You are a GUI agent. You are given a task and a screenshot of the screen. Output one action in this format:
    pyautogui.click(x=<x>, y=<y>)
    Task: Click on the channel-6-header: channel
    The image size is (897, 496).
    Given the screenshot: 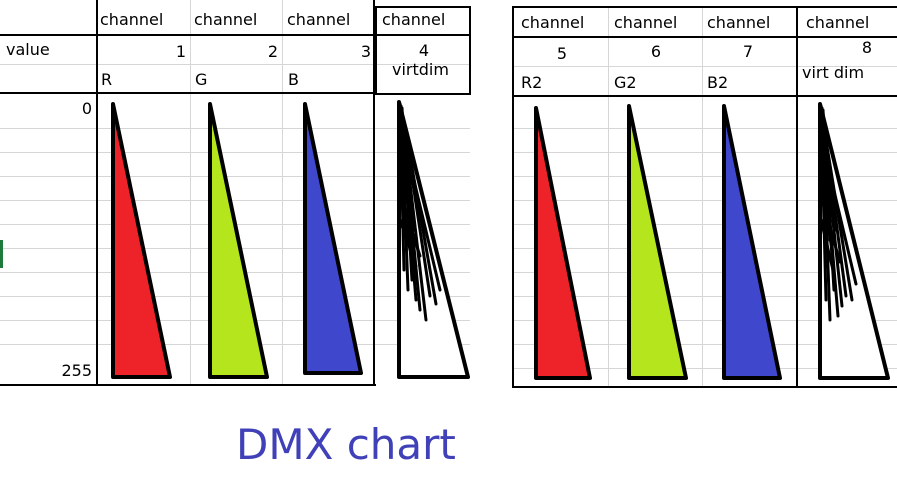 What is the action you would take?
    pyautogui.click(x=646, y=22)
    